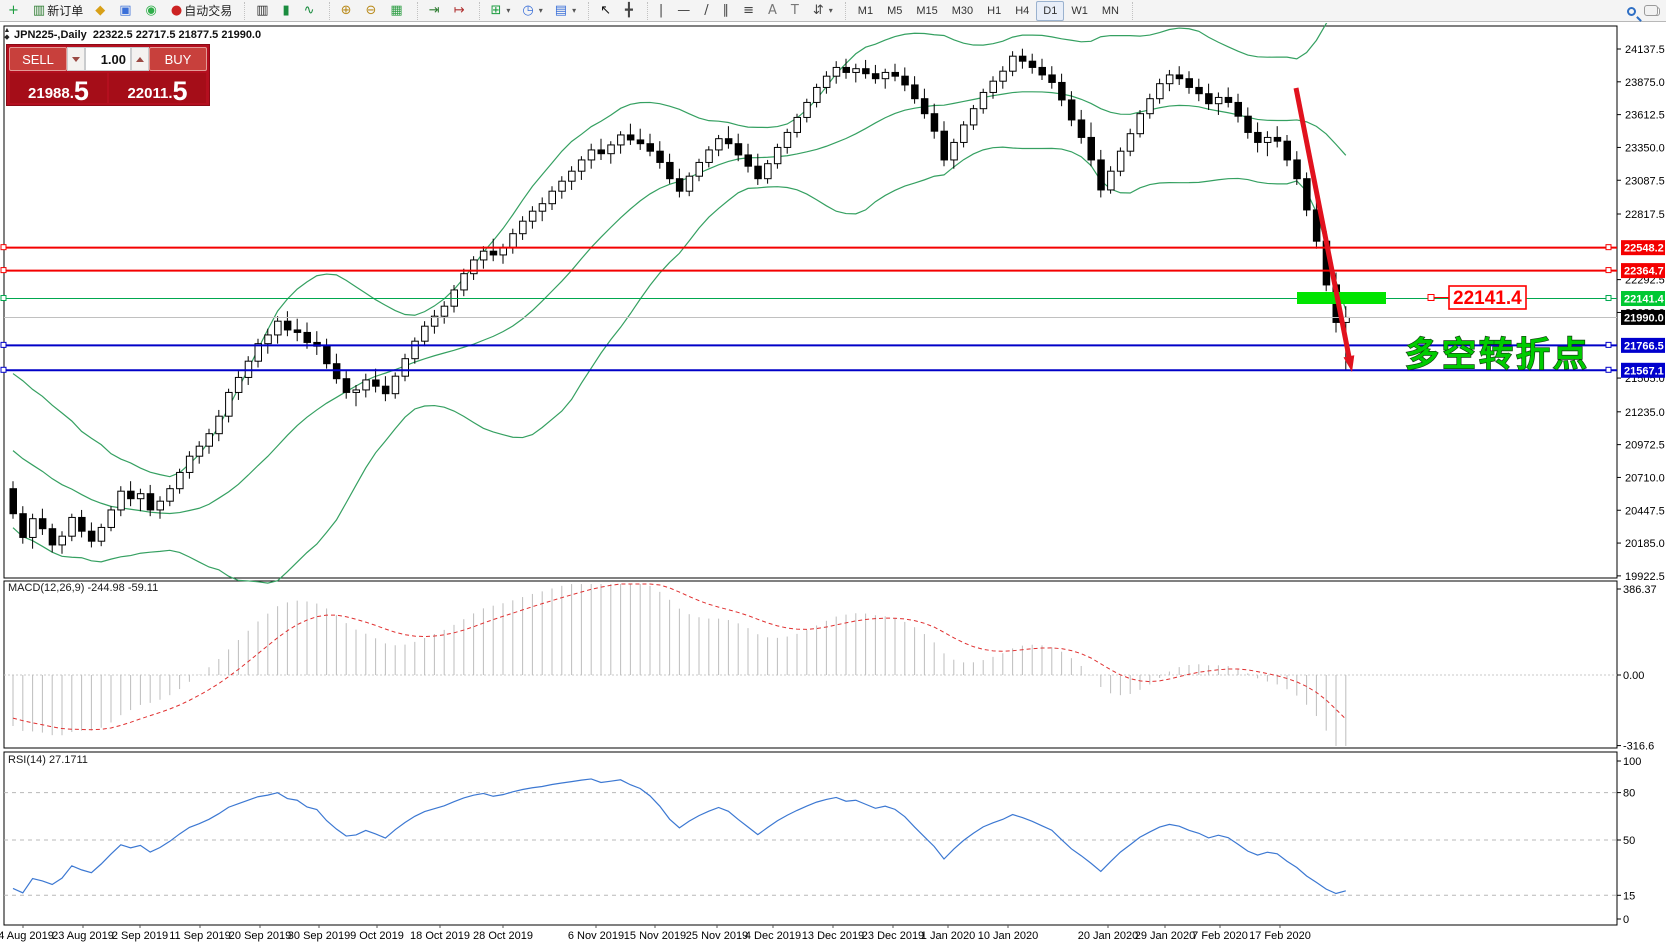 The width and height of the screenshot is (1666, 943). What do you see at coordinates (684, 11) in the screenshot?
I see `horizontal-line-button: —` at bounding box center [684, 11].